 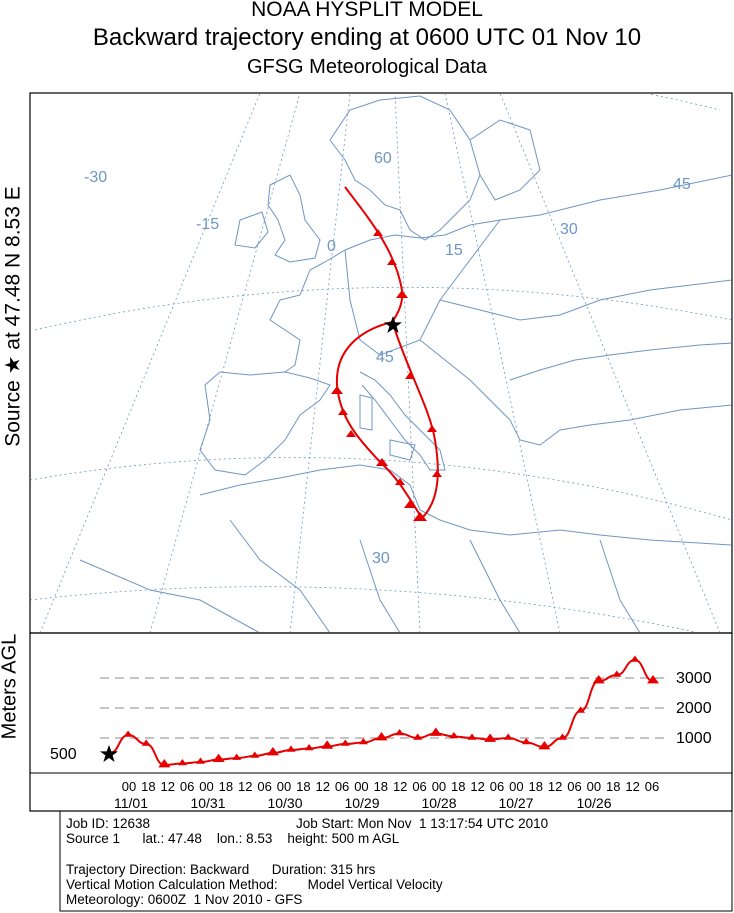 I want to click on date-label: 11/01, so click(x=131, y=803).